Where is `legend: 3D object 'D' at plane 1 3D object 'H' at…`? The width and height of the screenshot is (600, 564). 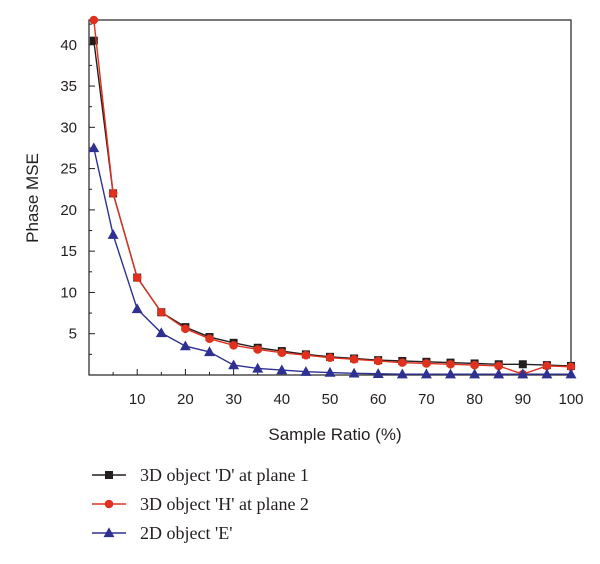 legend: 3D object 'D' at plane 1 3D object 'H' at… is located at coordinates (200, 504).